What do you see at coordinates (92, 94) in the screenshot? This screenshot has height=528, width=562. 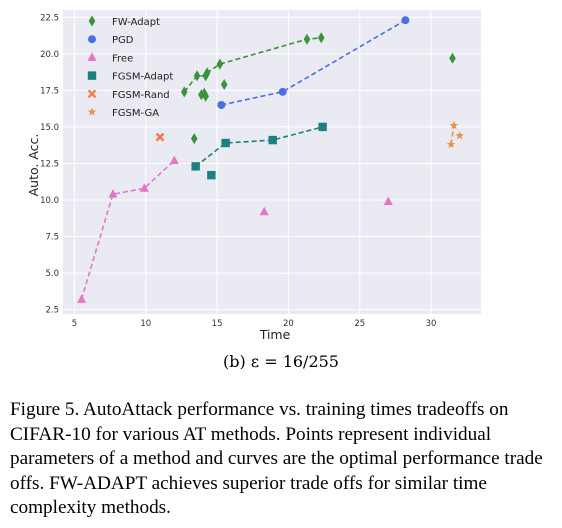 I see `legend-marker-fgsm-rand` at bounding box center [92, 94].